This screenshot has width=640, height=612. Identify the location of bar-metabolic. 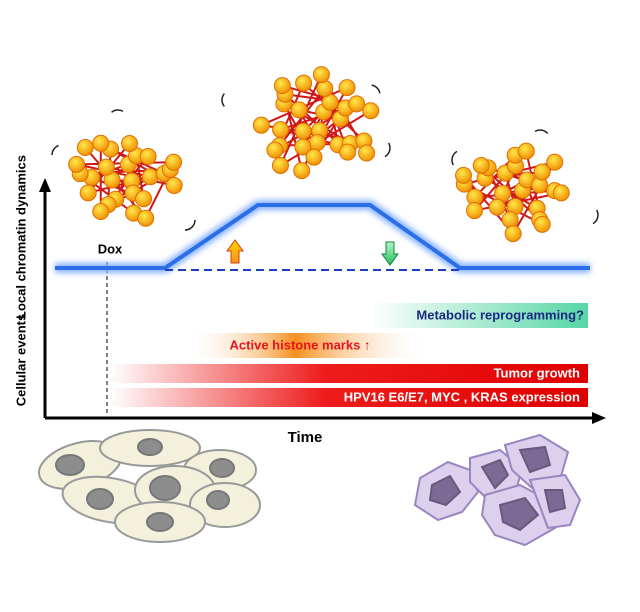
(479, 315).